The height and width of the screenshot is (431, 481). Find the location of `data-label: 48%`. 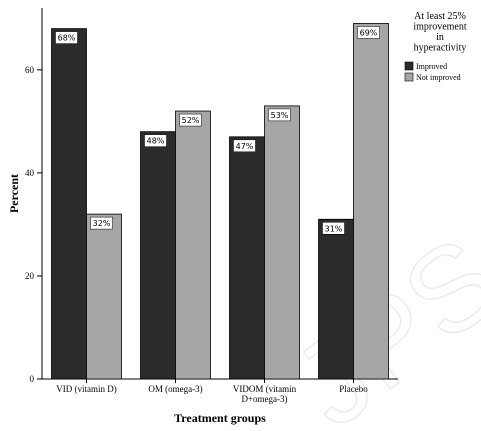

data-label: 48% is located at coordinates (156, 141).